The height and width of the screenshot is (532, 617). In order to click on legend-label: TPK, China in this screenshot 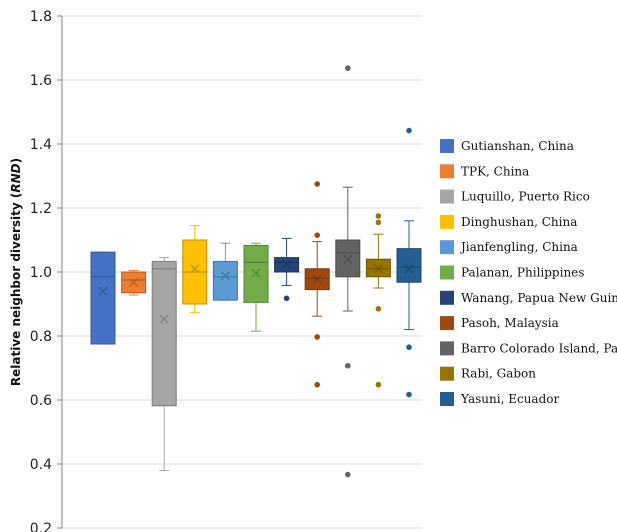, I will do `click(495, 171)`.